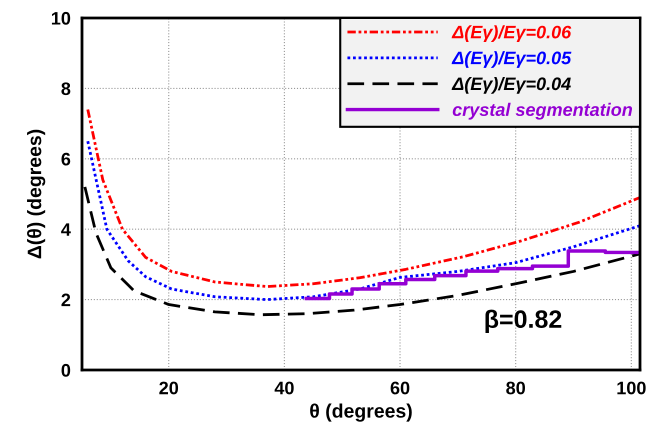 This screenshot has height=437, width=657. Describe the element at coordinates (512, 33) in the screenshot. I see `text: Δ(Eγ)/Eγ=0.06` at that location.